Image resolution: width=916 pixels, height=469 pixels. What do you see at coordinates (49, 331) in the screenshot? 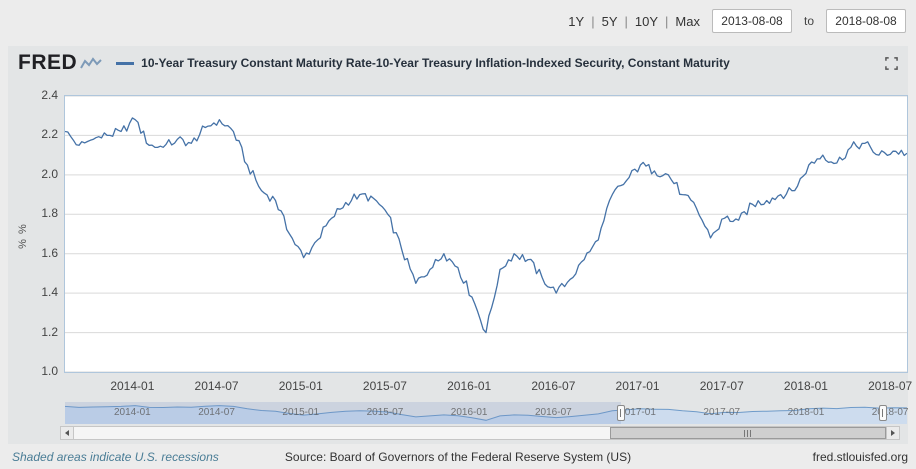
I see `y-tick-label: 1.2` at bounding box center [49, 331].